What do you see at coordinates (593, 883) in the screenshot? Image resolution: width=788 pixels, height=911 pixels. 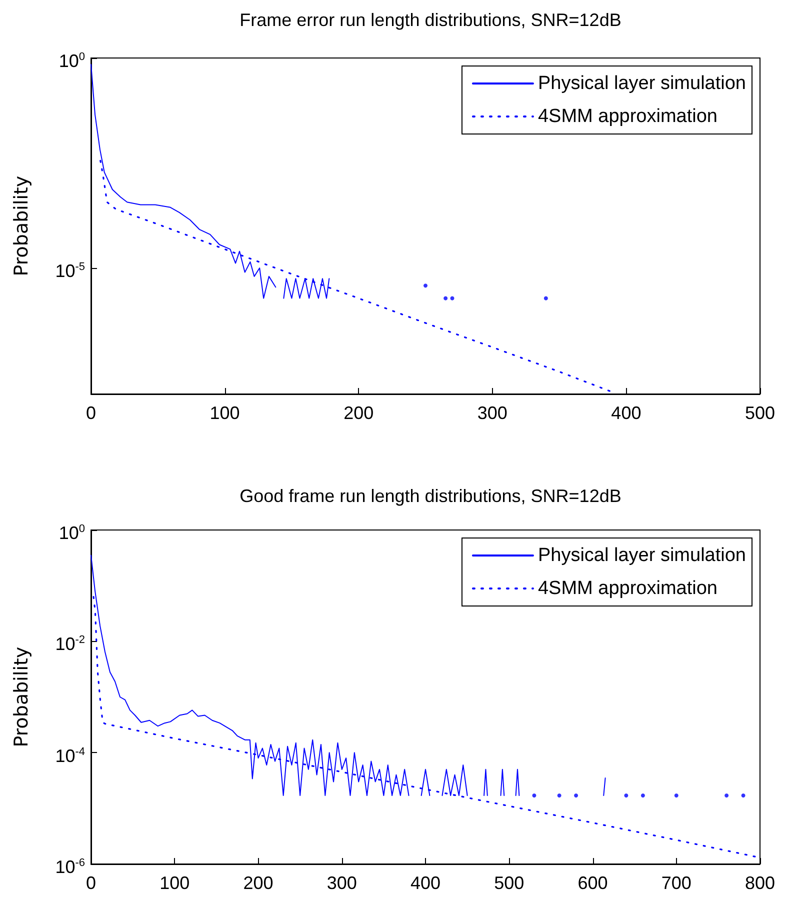 I see `x-tick-label: 600` at bounding box center [593, 883].